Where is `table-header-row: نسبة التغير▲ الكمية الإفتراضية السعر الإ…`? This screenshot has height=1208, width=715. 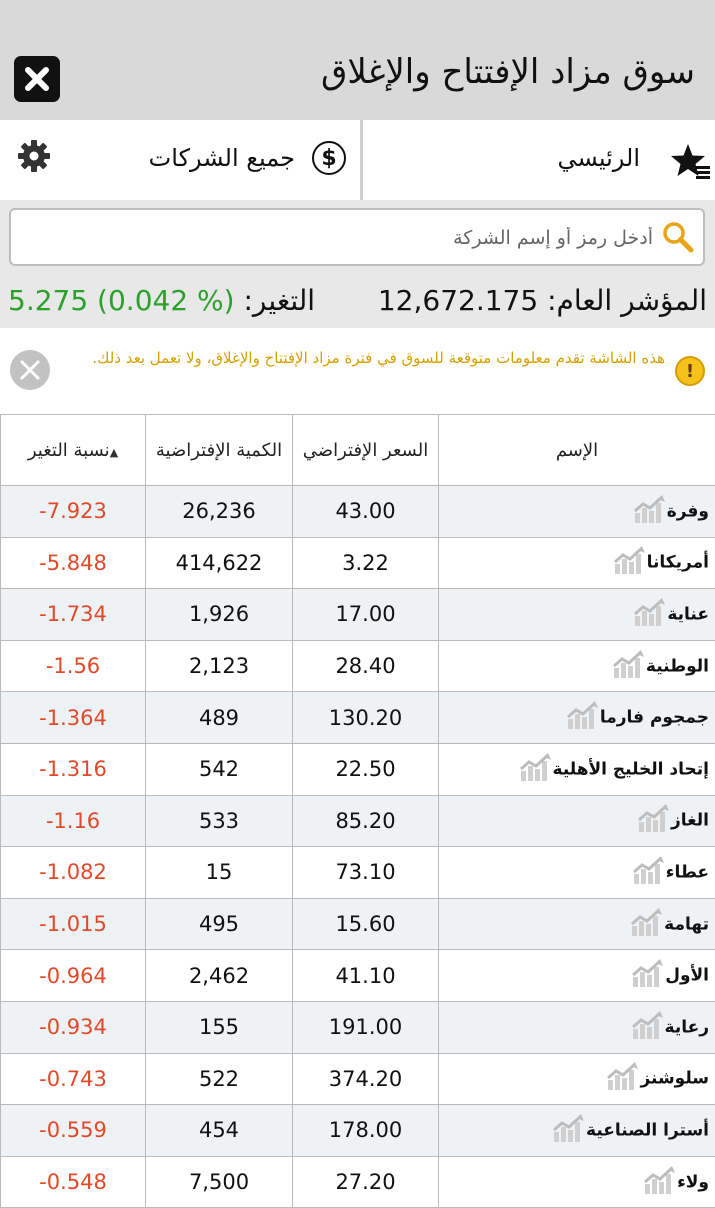 table-header-row: نسبة التغير▲ الكمية الإفتراضية السعر الإ… is located at coordinates (358, 450).